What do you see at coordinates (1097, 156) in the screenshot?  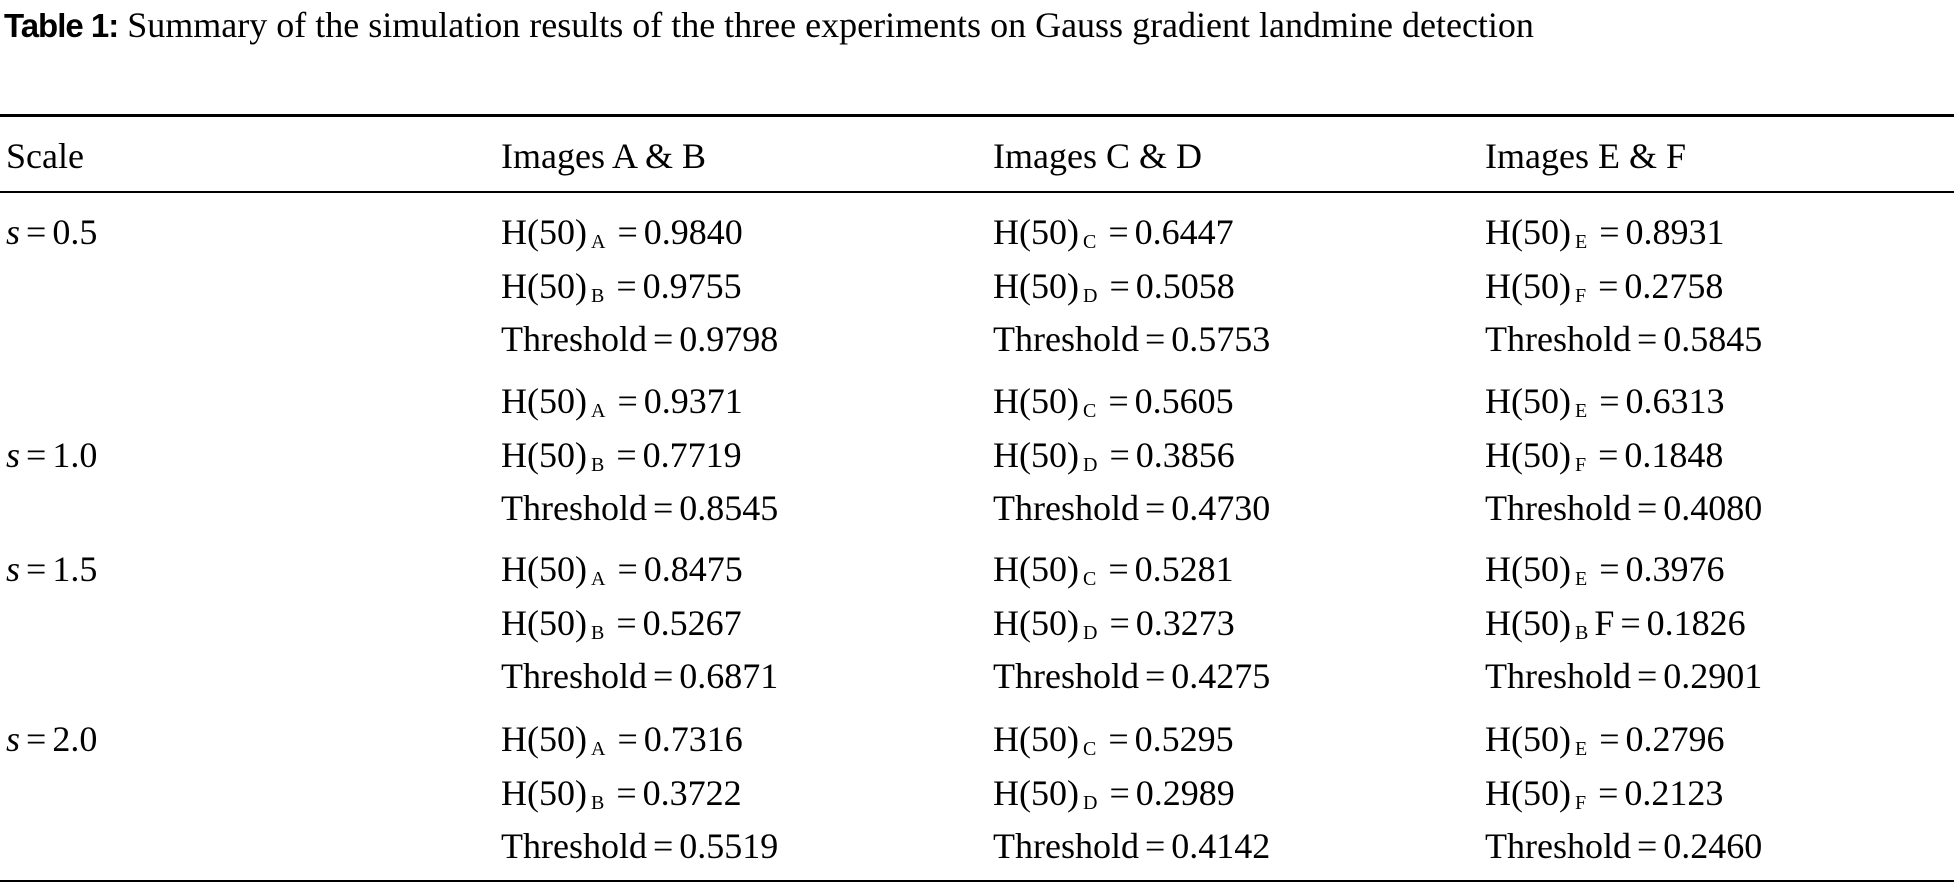 I see `column-header: Images C & D` at bounding box center [1097, 156].